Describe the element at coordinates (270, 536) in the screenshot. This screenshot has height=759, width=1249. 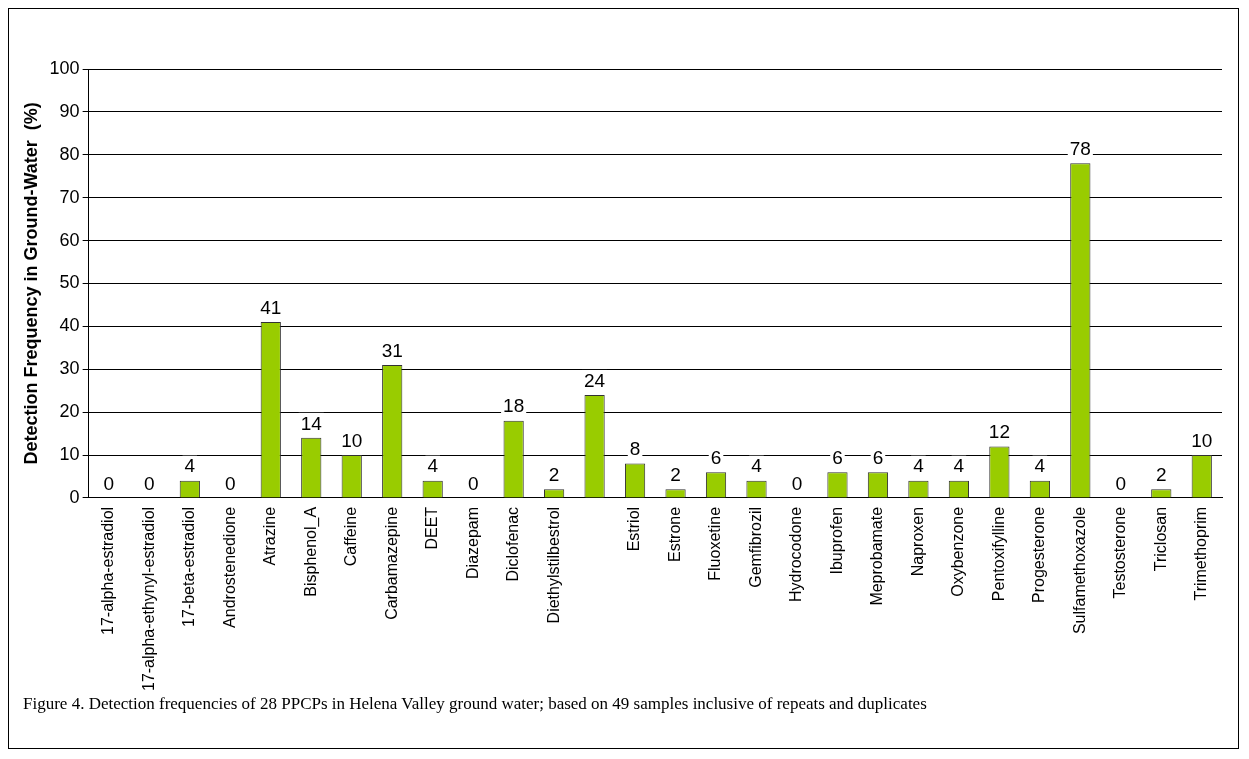
I see `x-tick-label: Atrazine` at that location.